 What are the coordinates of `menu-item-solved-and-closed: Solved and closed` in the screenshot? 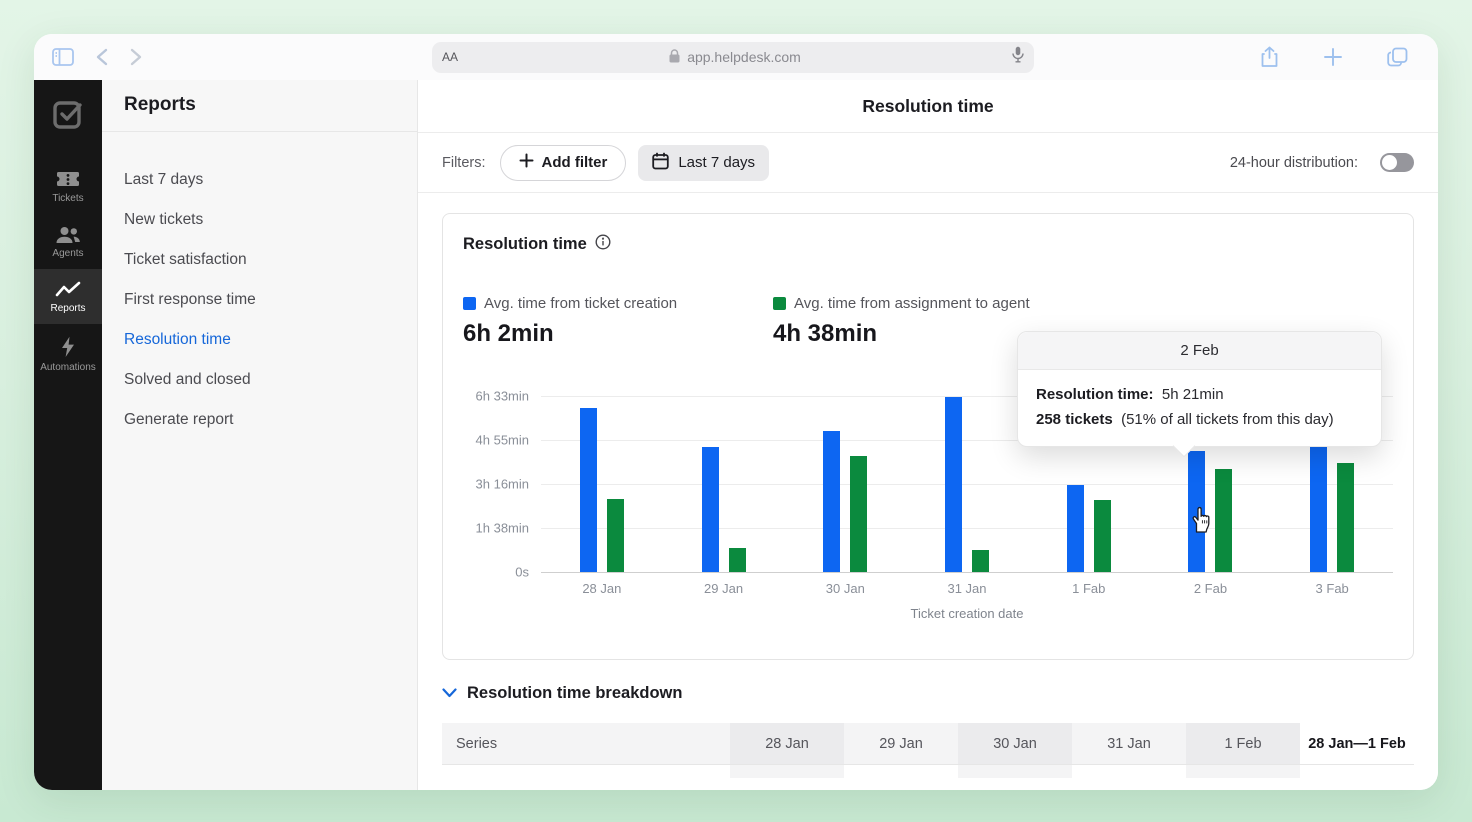 It's located at (187, 379).